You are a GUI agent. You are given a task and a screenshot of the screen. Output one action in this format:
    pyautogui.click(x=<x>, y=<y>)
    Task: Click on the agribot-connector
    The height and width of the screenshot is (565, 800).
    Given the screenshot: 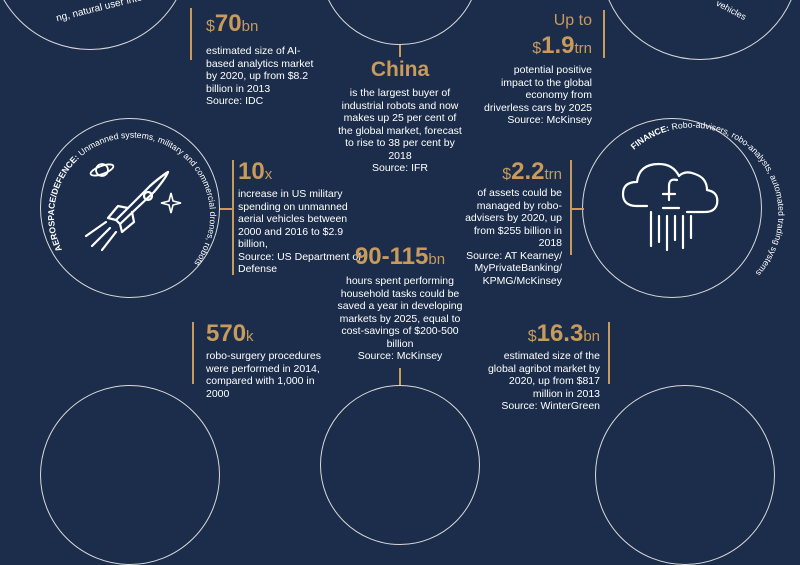 What is the action you would take?
    pyautogui.click(x=609, y=353)
    